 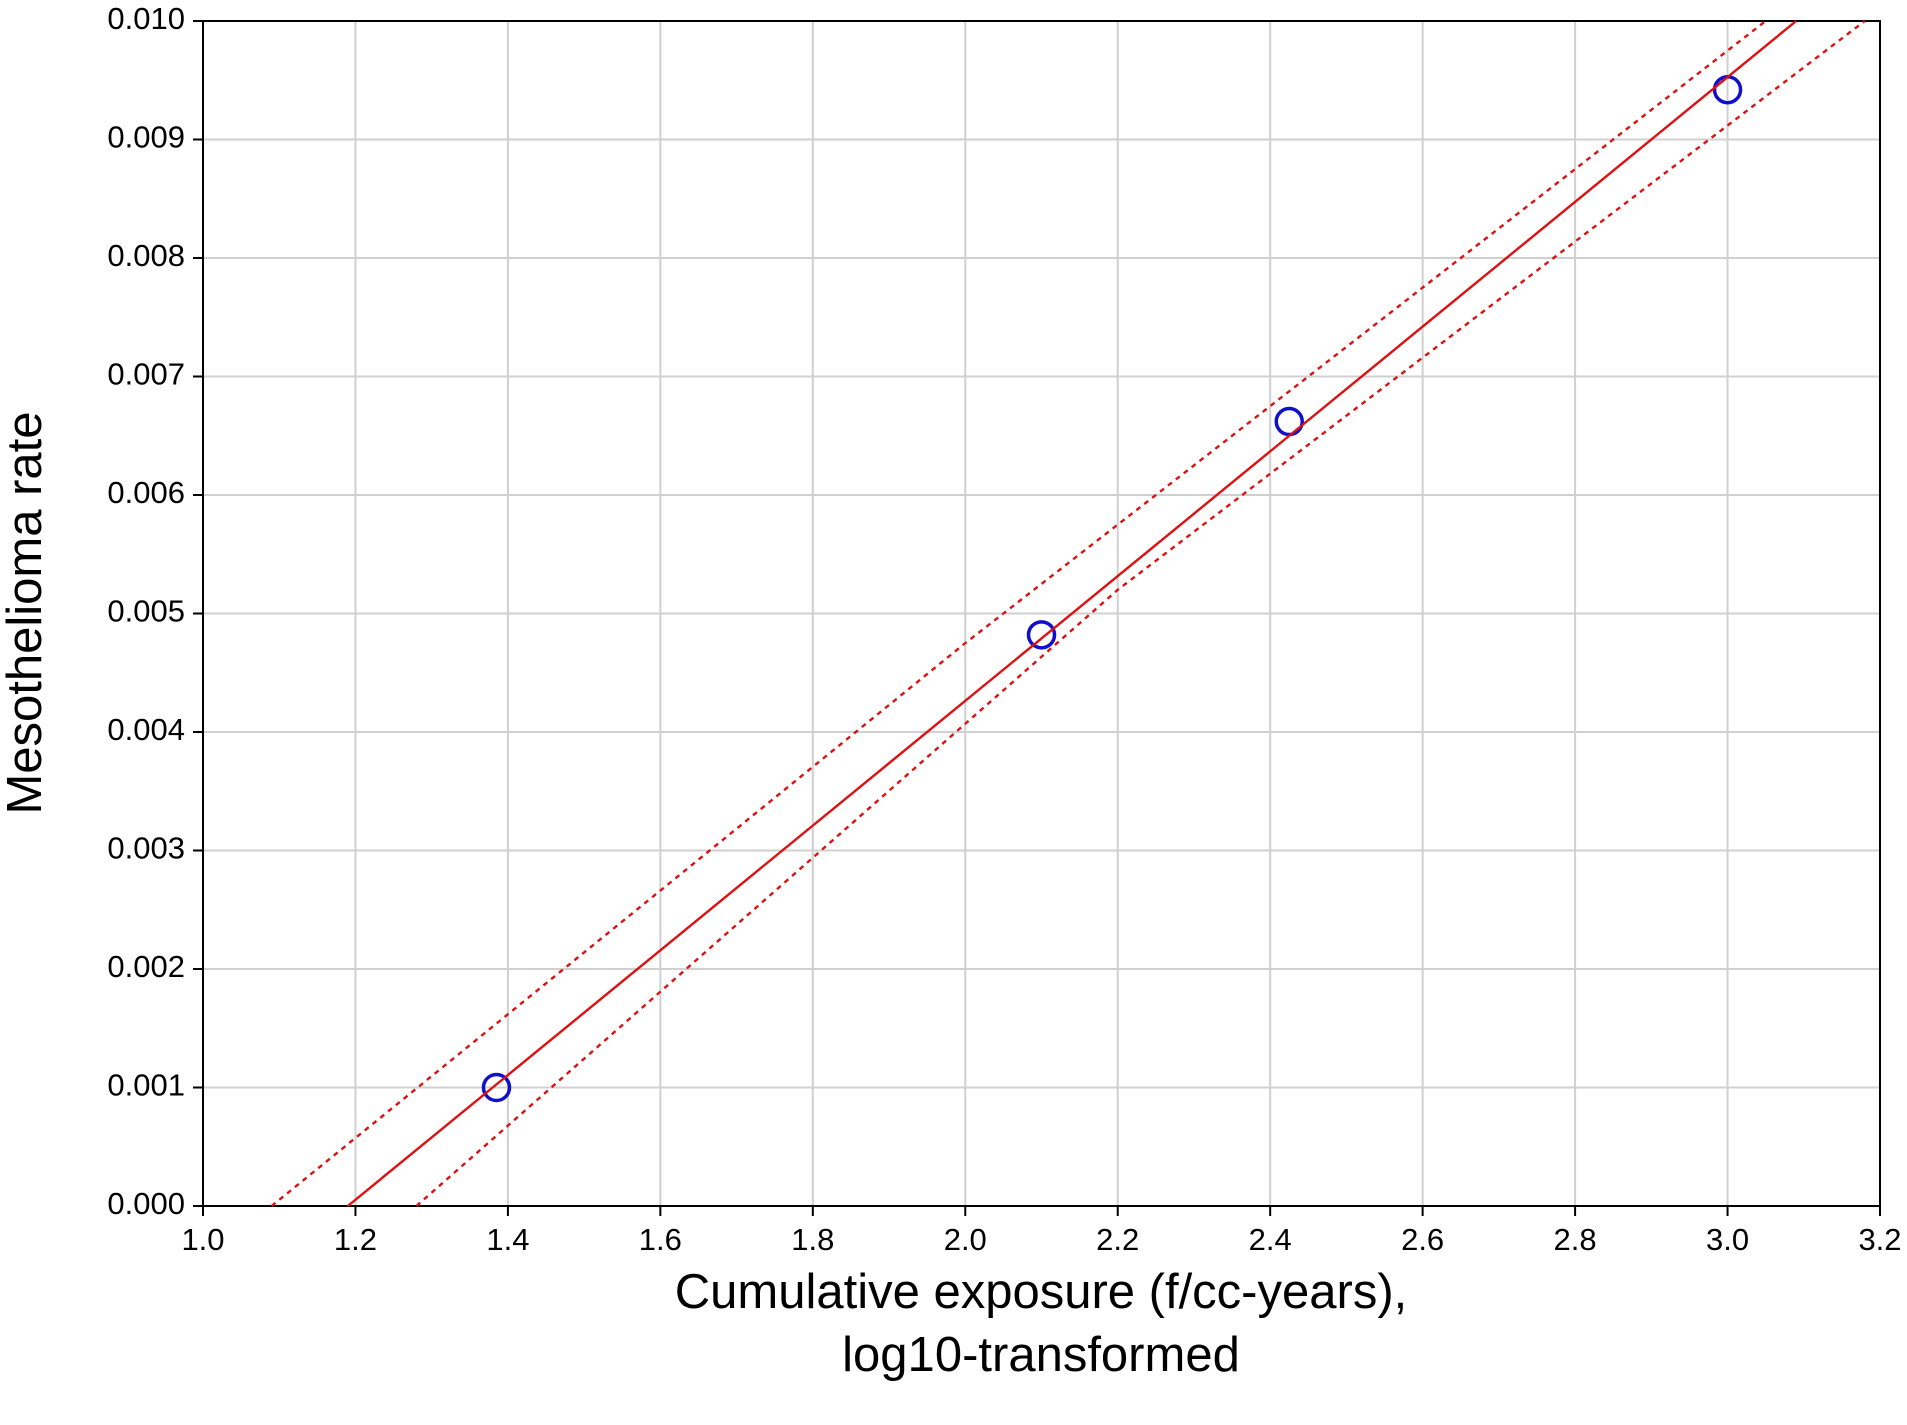 I want to click on y-tick-label: 0.001, so click(x=146, y=1085).